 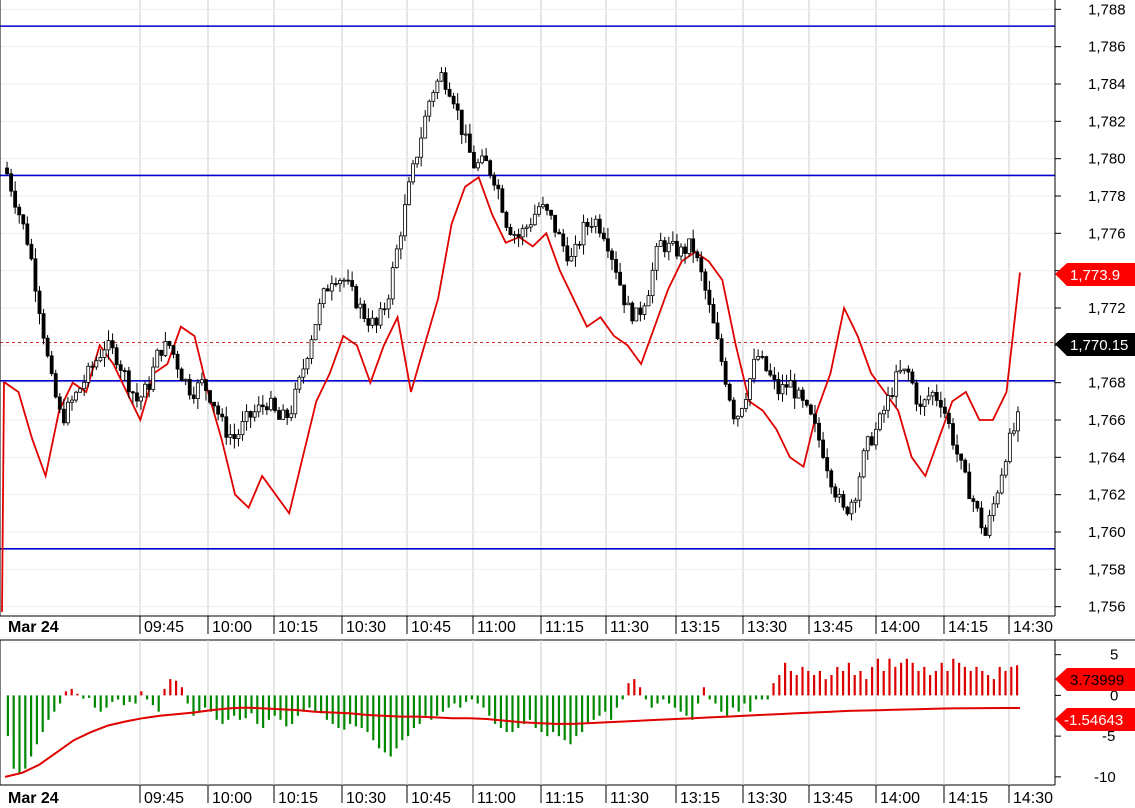 What do you see at coordinates (1107, 9) in the screenshot?
I see `main-y-tick-label: 1,788` at bounding box center [1107, 9].